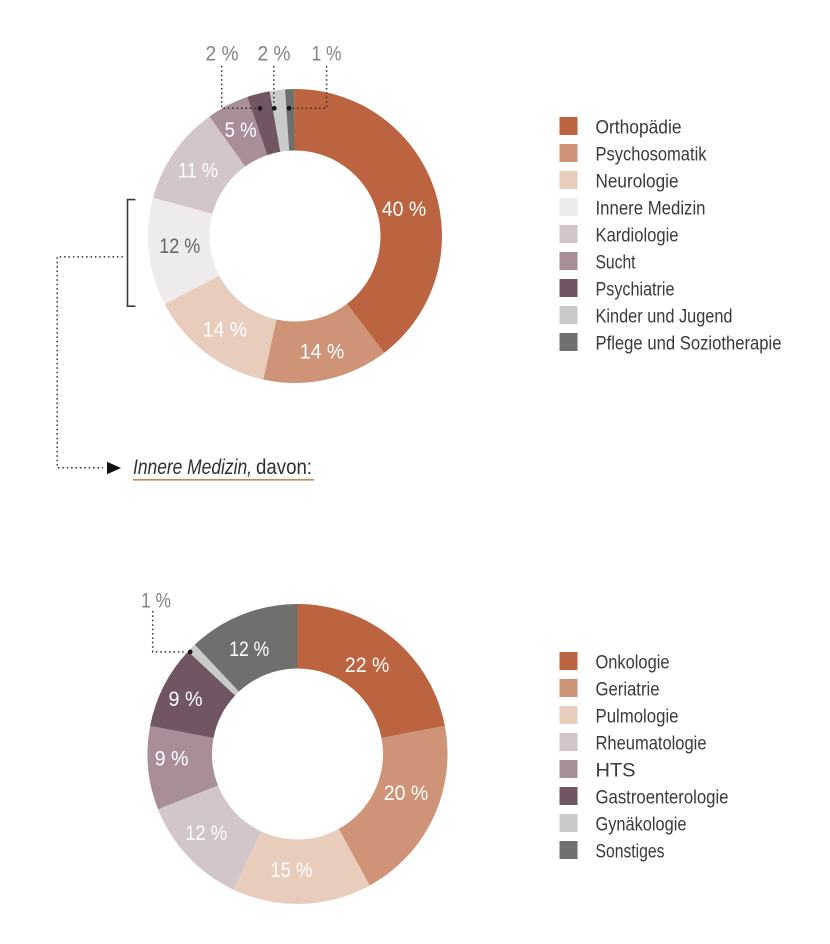 This screenshot has width=830, height=944. I want to click on svg-text:Innere Medizin,davon:: Innere Medizin, davon:, so click(222, 467).